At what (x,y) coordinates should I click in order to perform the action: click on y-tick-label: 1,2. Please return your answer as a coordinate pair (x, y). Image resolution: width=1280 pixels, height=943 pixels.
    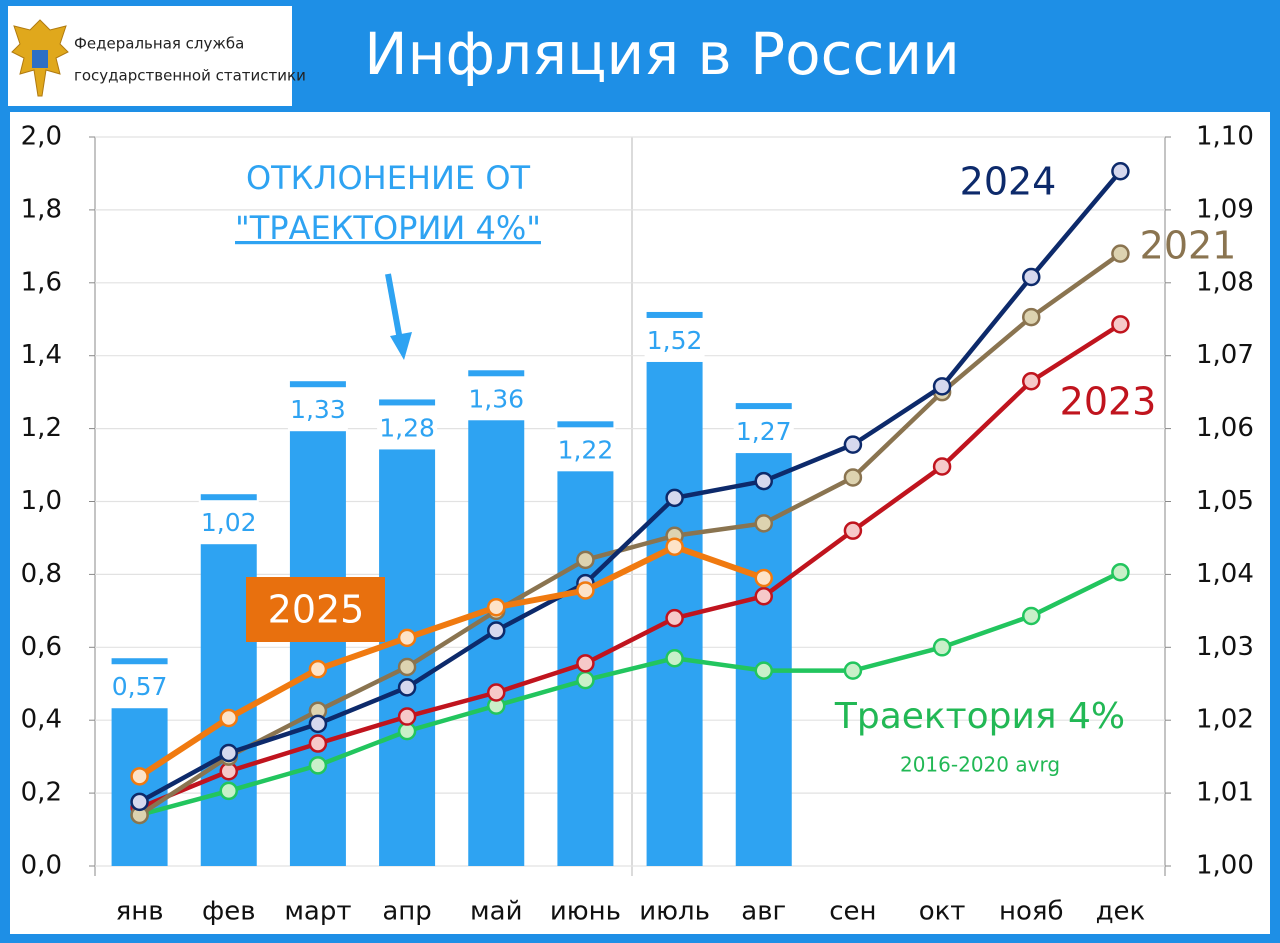
    Looking at the image, I should click on (41, 428).